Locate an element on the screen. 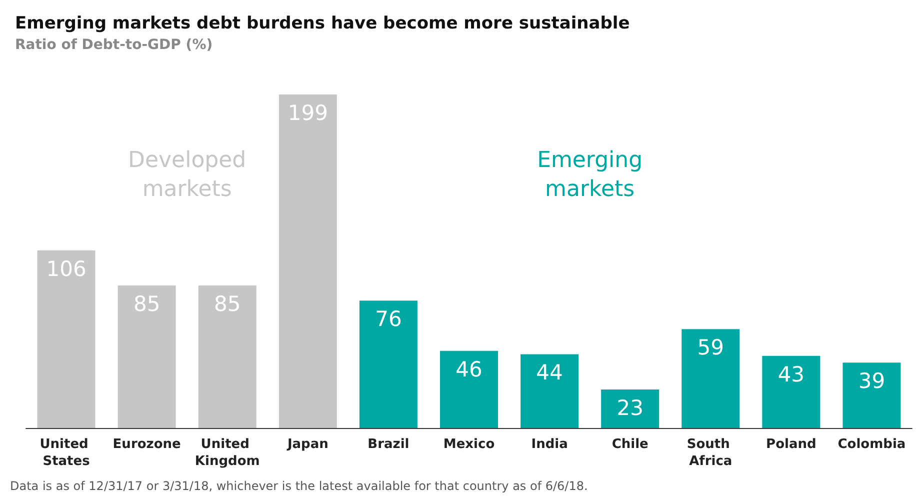 The height and width of the screenshot is (498, 924). data-label: 59 is located at coordinates (710, 348).